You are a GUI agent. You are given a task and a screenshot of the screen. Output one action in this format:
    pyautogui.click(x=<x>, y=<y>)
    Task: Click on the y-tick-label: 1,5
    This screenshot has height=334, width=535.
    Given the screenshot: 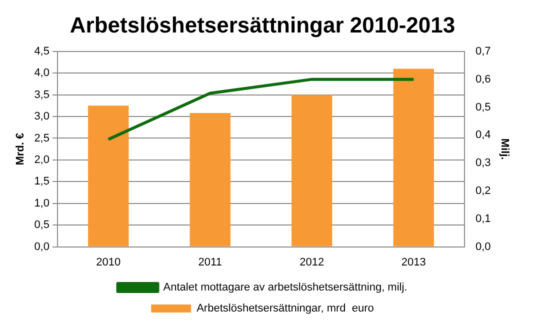 What is the action you would take?
    pyautogui.click(x=42, y=182)
    